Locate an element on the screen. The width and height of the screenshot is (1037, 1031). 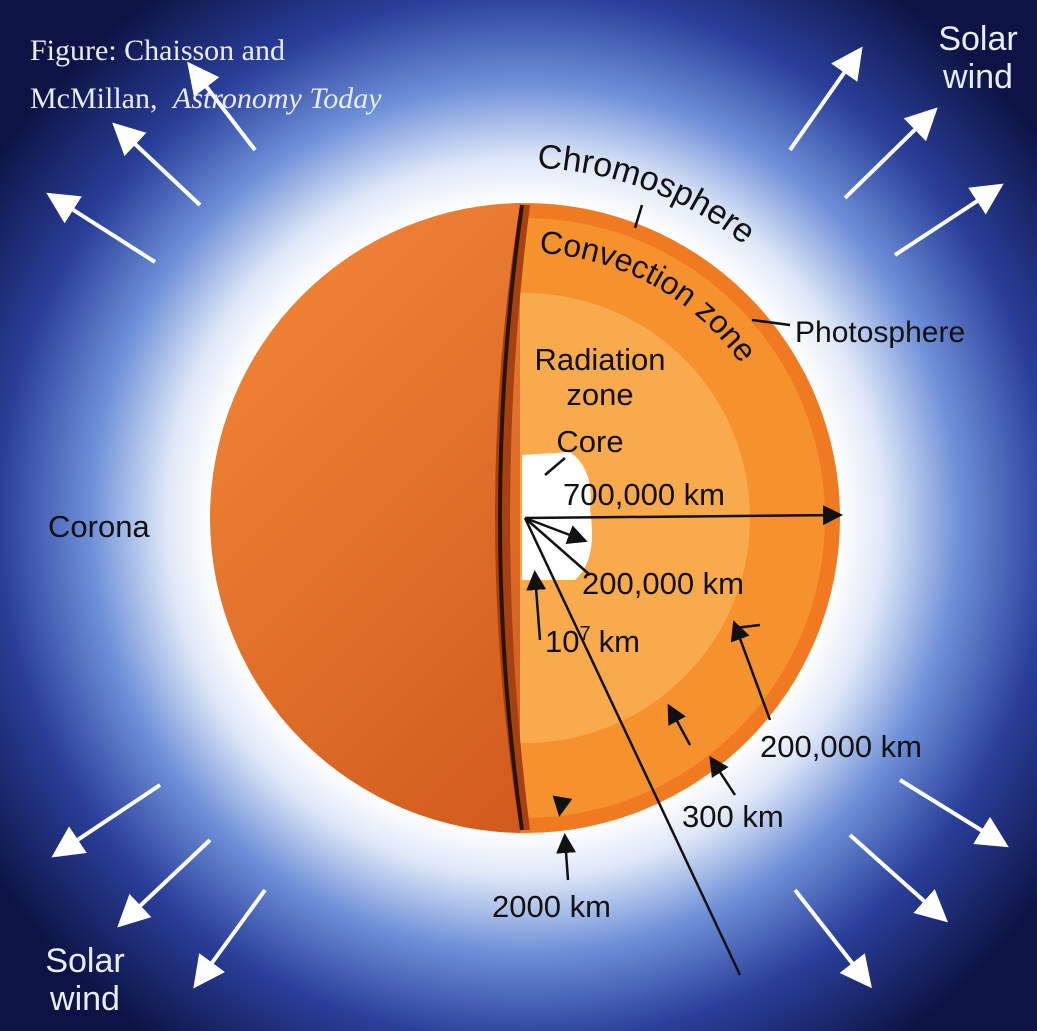
corona-label: Corona is located at coordinates (99, 526).